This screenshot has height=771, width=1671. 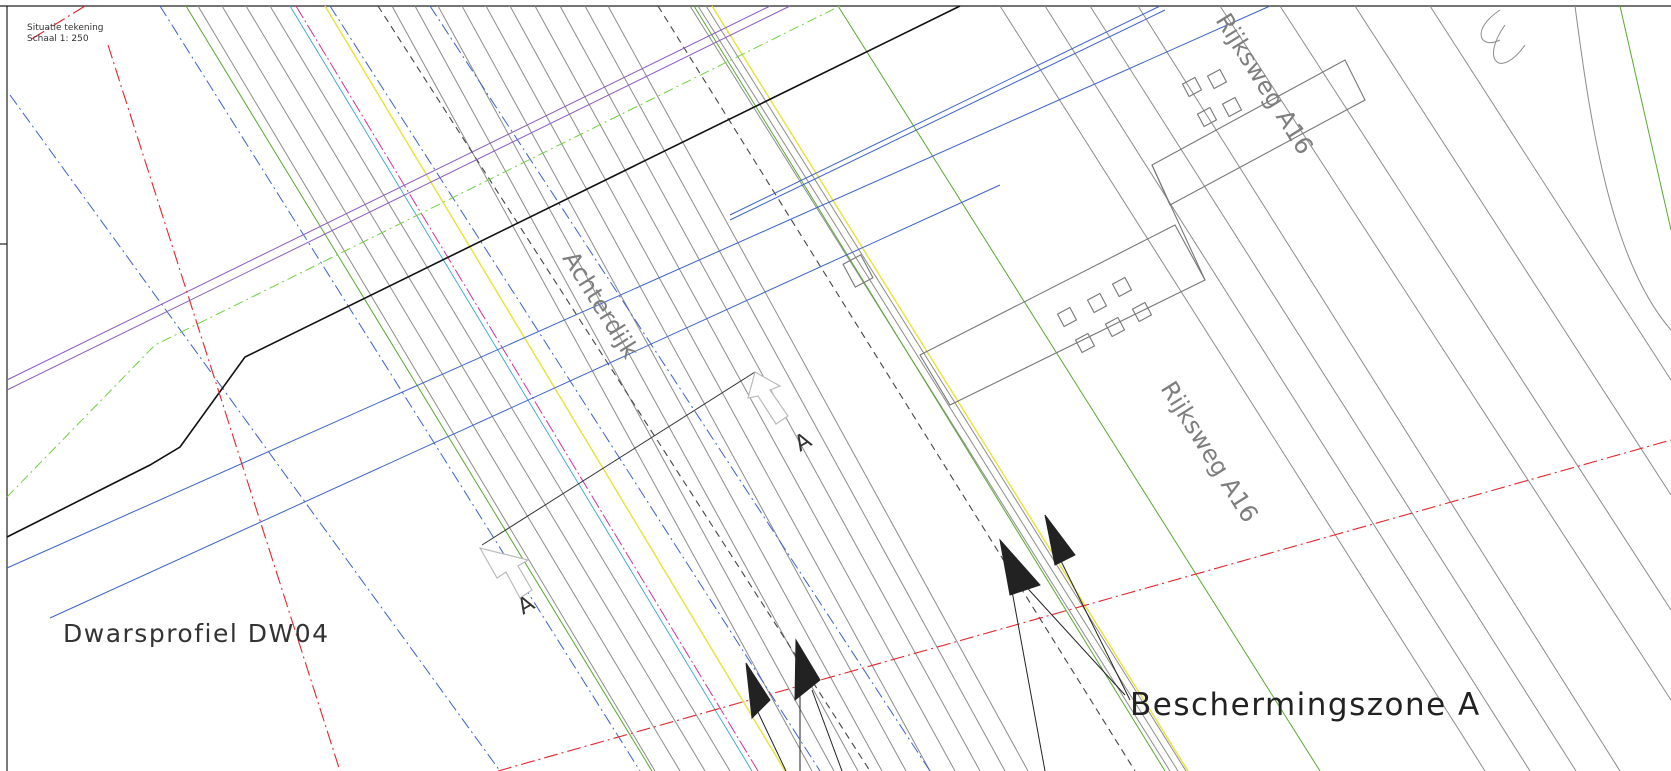 I want to click on legend: Situatie tekening Schaal 1: 250, so click(x=65, y=33).